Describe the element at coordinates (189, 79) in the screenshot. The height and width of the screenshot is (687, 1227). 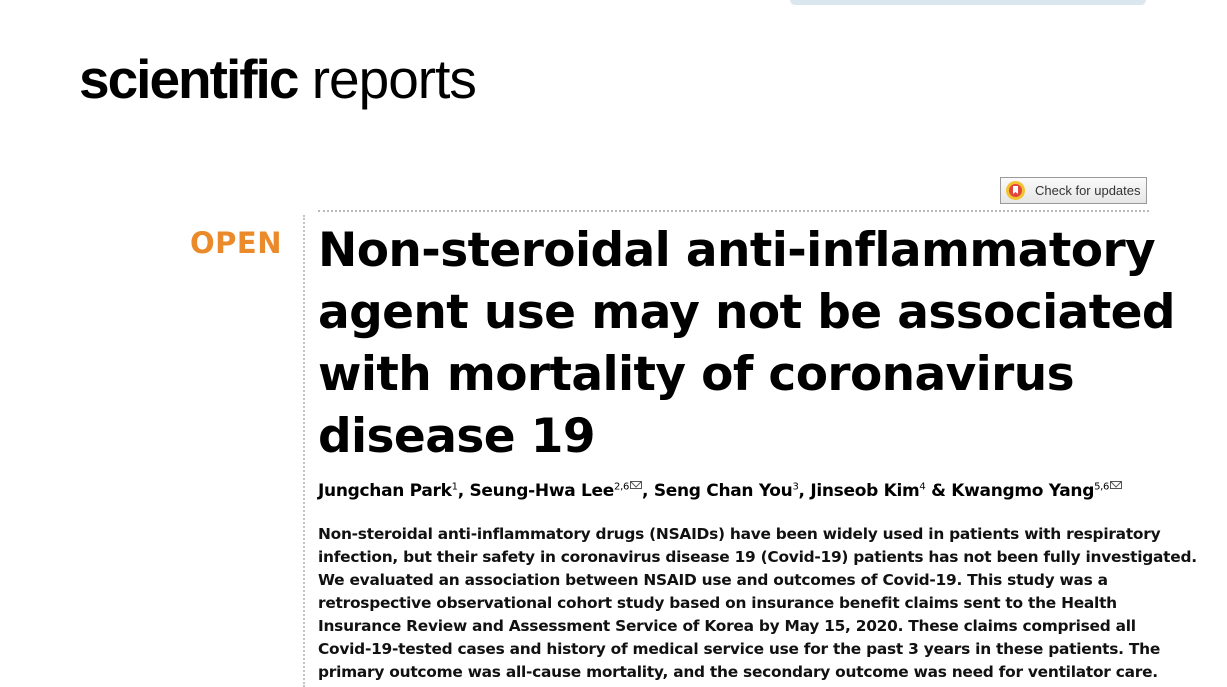
I see `journal-name-bold: scientific` at that location.